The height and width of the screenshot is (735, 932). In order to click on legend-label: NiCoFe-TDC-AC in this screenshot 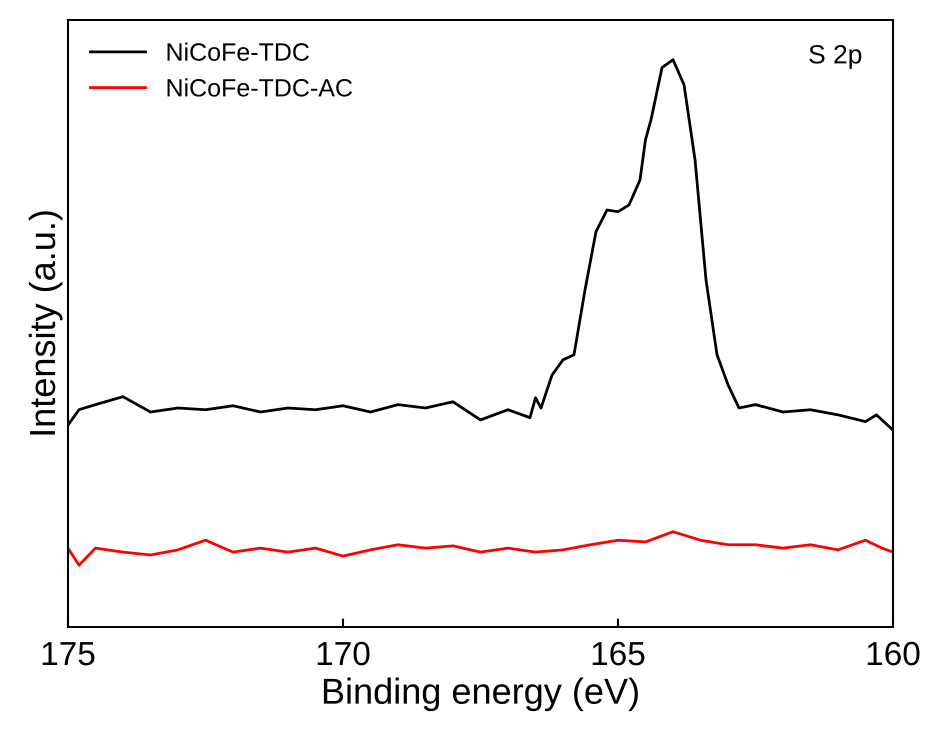, I will do `click(260, 87)`.